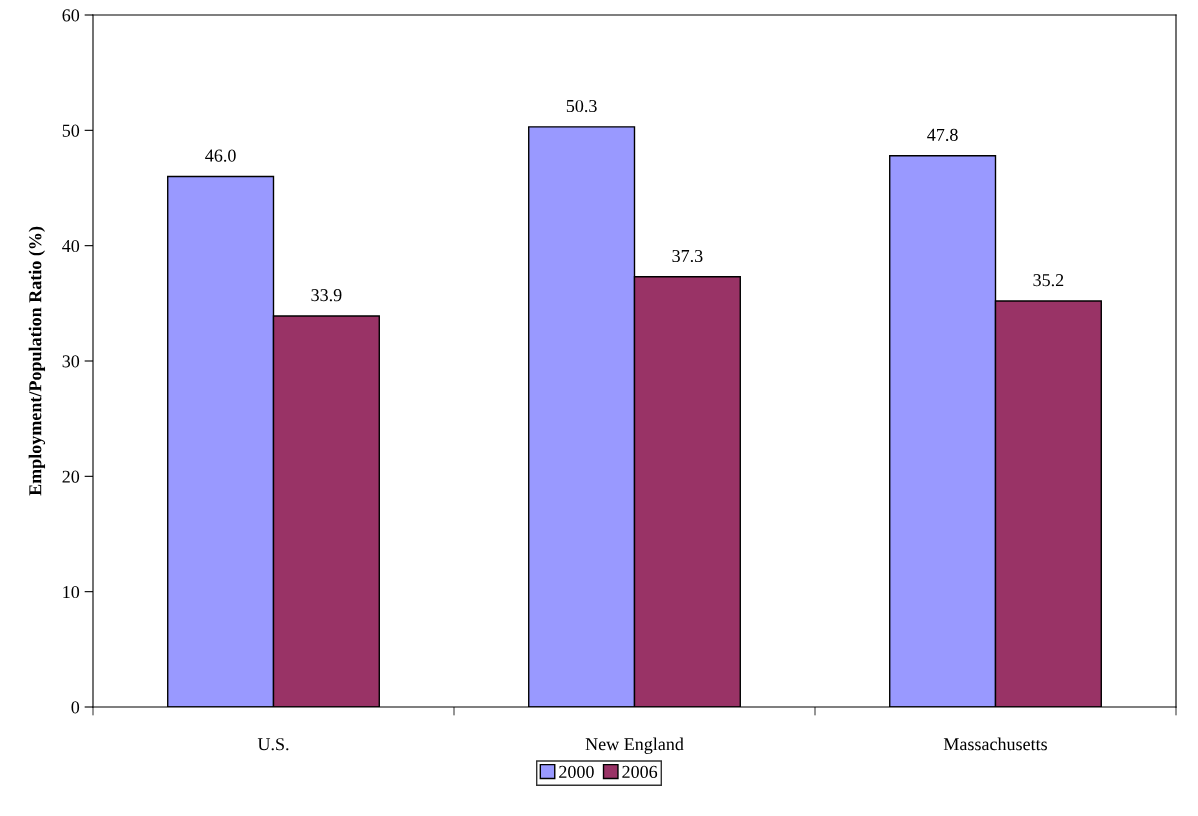 This screenshot has width=1198, height=816. I want to click on data-label: 37.3, so click(687, 256).